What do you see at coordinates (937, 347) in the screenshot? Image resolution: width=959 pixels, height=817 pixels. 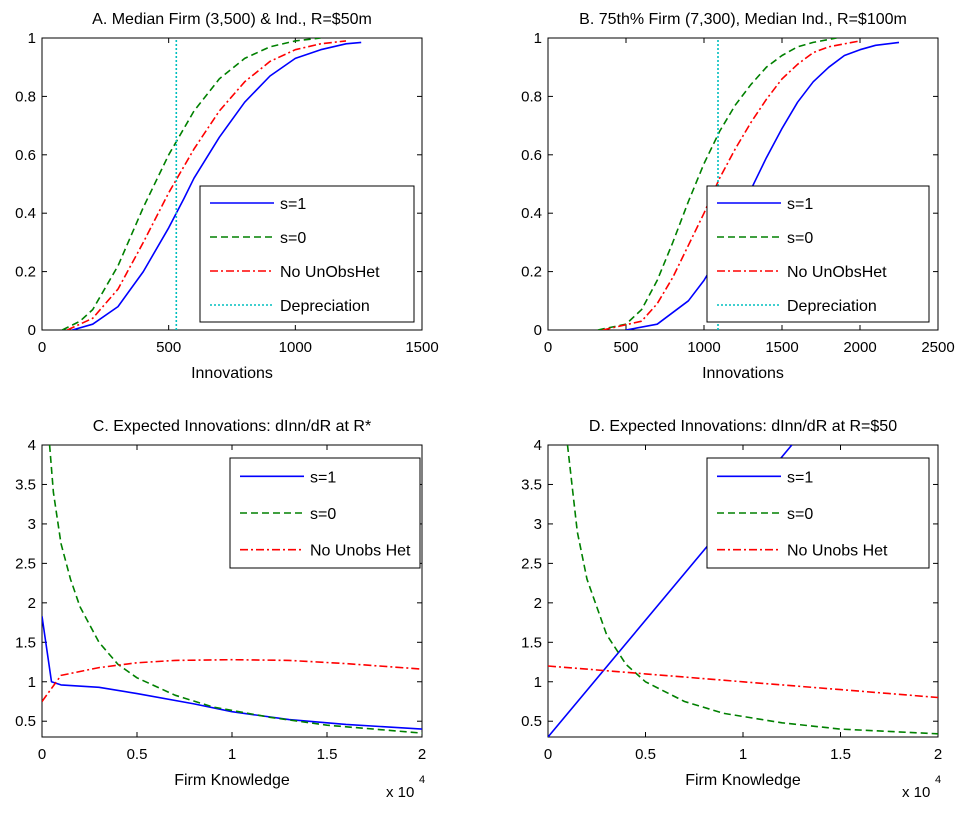 I see `x-tick-label: 2500` at bounding box center [937, 347].